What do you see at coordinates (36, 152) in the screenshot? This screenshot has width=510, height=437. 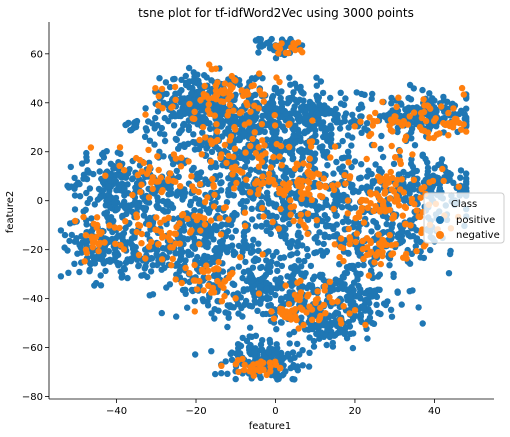 I see `y-tick-label: 20` at bounding box center [36, 152].